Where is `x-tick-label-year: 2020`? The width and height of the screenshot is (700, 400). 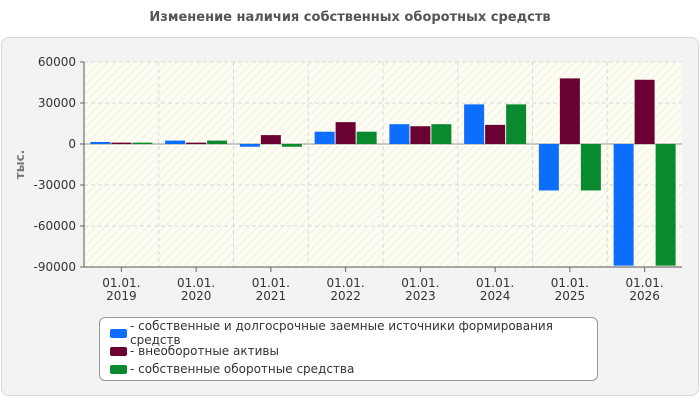 x-tick-label-year: 2020 is located at coordinates (196, 296).